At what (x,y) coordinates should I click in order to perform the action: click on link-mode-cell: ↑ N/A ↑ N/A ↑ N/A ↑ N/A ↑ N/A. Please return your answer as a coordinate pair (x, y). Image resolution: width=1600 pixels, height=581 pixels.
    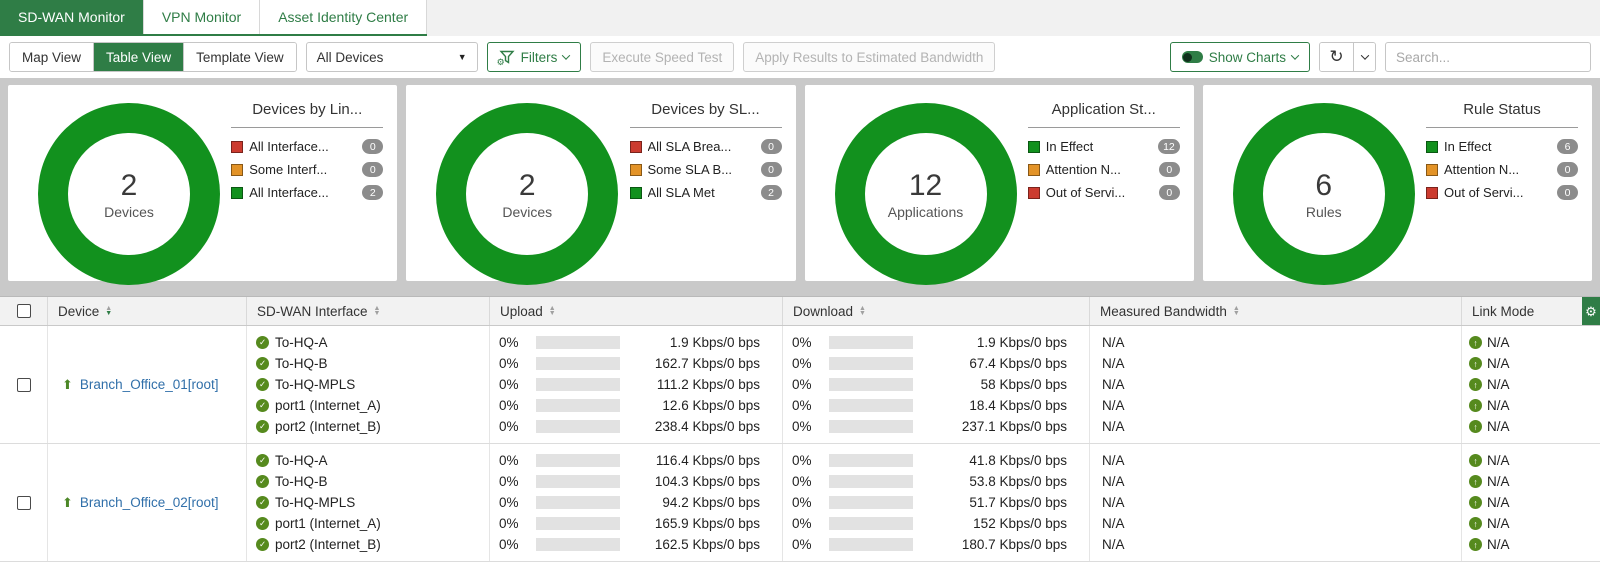
    Looking at the image, I should click on (1531, 502).